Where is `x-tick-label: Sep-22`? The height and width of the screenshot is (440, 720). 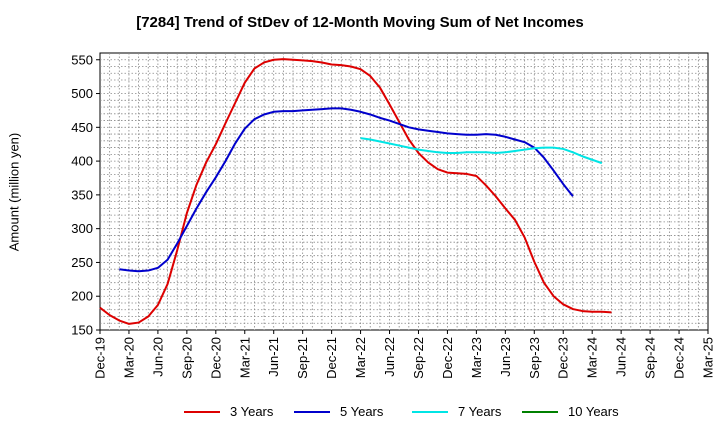 x-tick-label: Sep-22 is located at coordinates (418, 358).